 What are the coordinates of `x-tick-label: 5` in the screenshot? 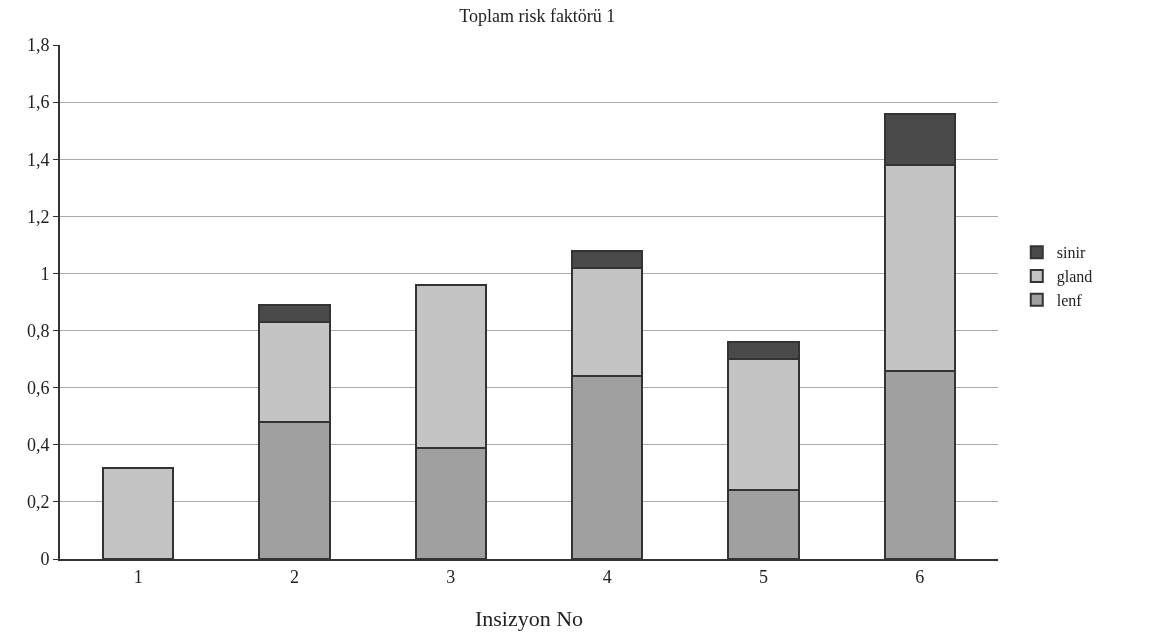 It's located at (763, 576).